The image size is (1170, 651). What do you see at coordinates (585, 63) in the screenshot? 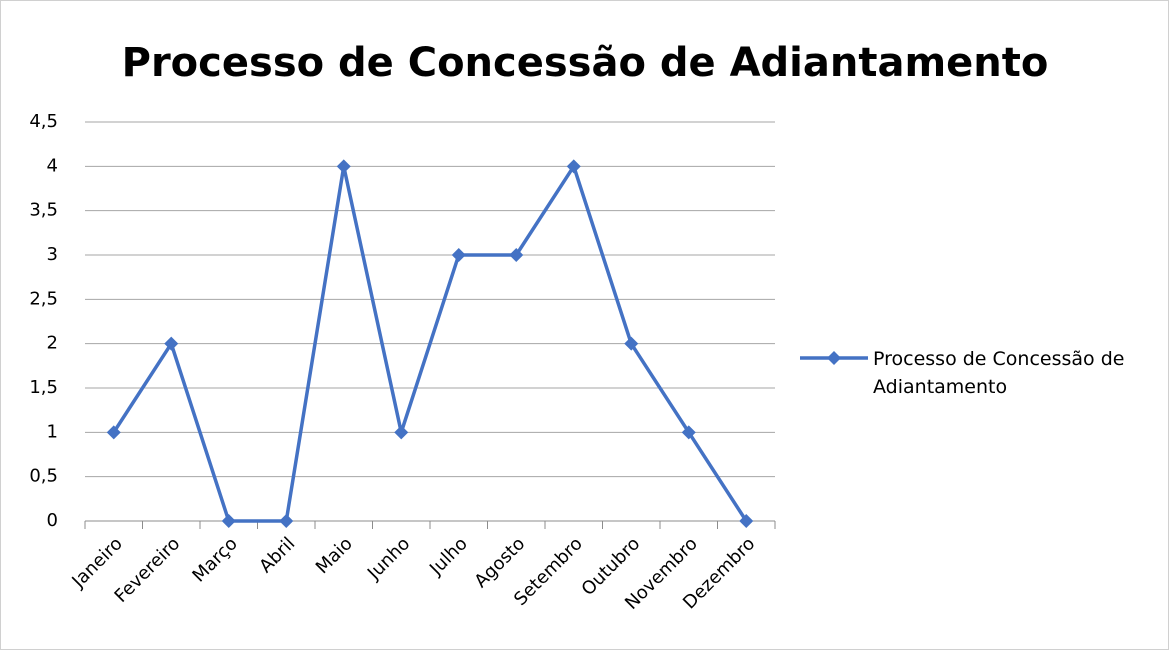
I see `chart-title: Processo de Concessão de Adiantamento` at bounding box center [585, 63].